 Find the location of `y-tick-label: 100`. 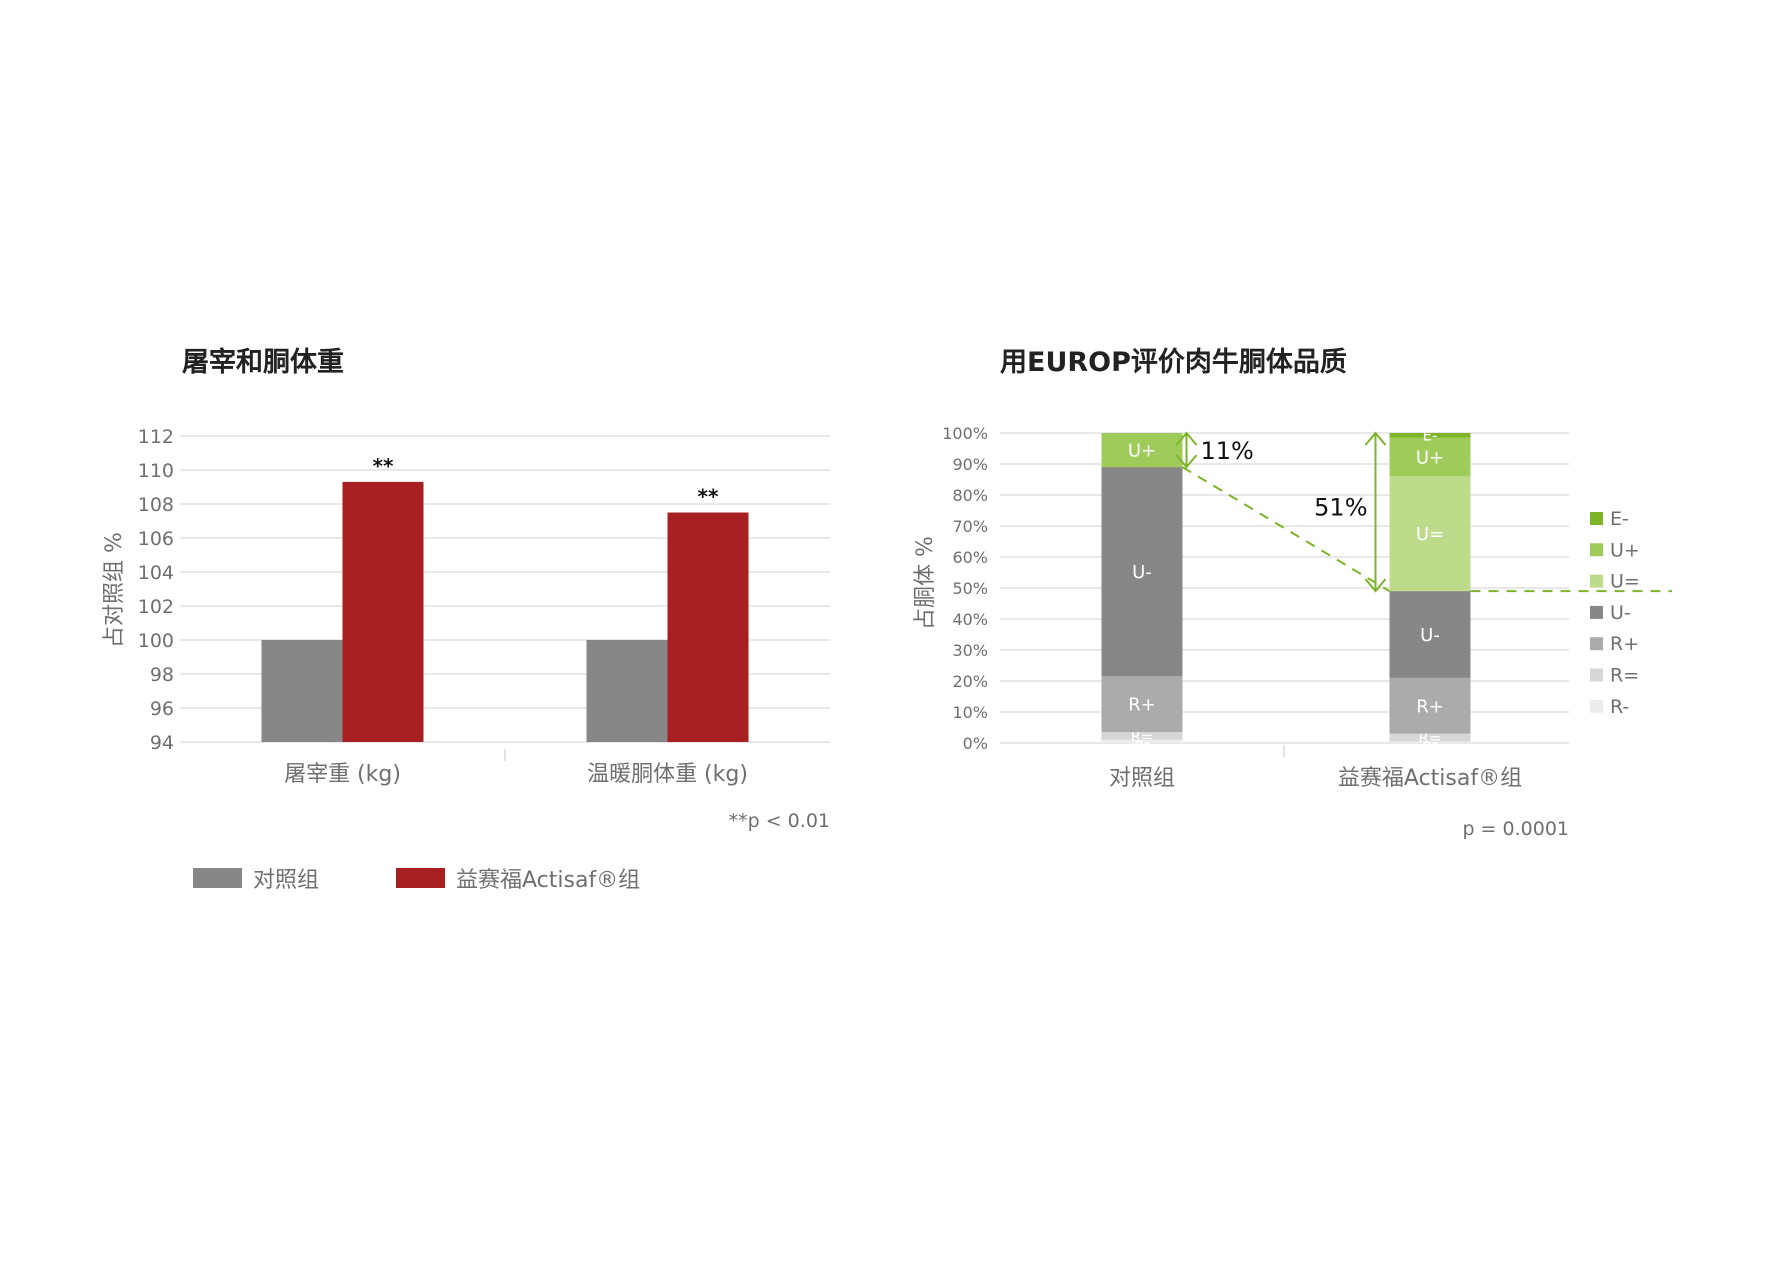

y-tick-label: 100 is located at coordinates (156, 641).